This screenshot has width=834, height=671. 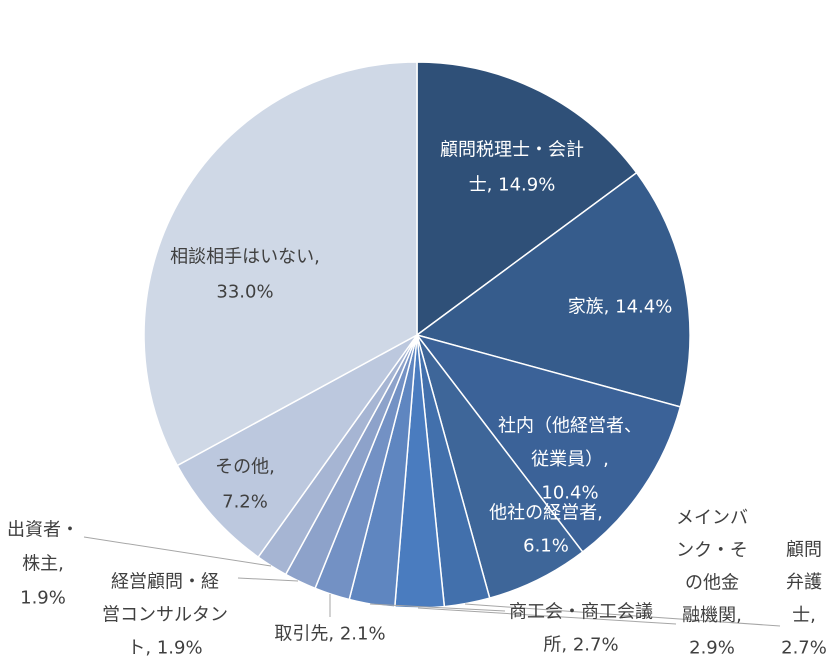 I want to click on data-label-line: 士, 14.9%, so click(x=512, y=185).